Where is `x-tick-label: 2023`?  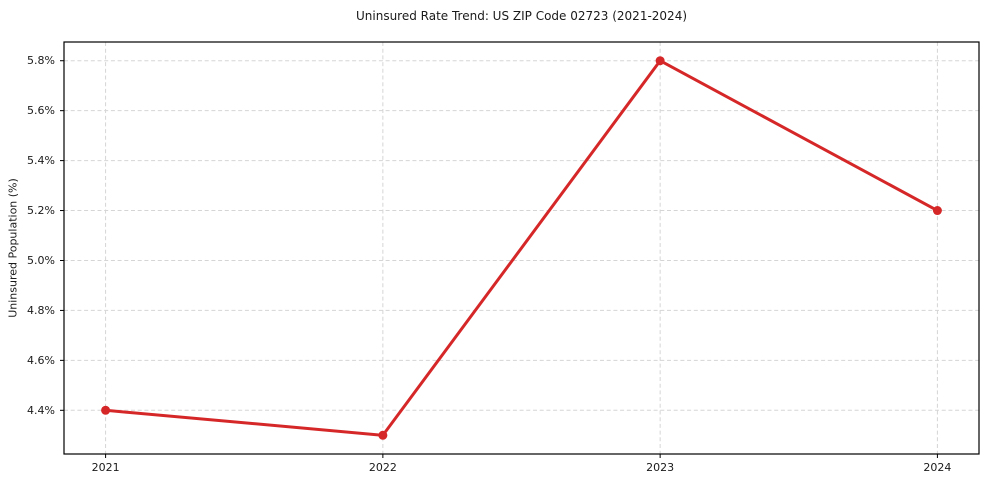 x-tick-label: 2023 is located at coordinates (660, 467).